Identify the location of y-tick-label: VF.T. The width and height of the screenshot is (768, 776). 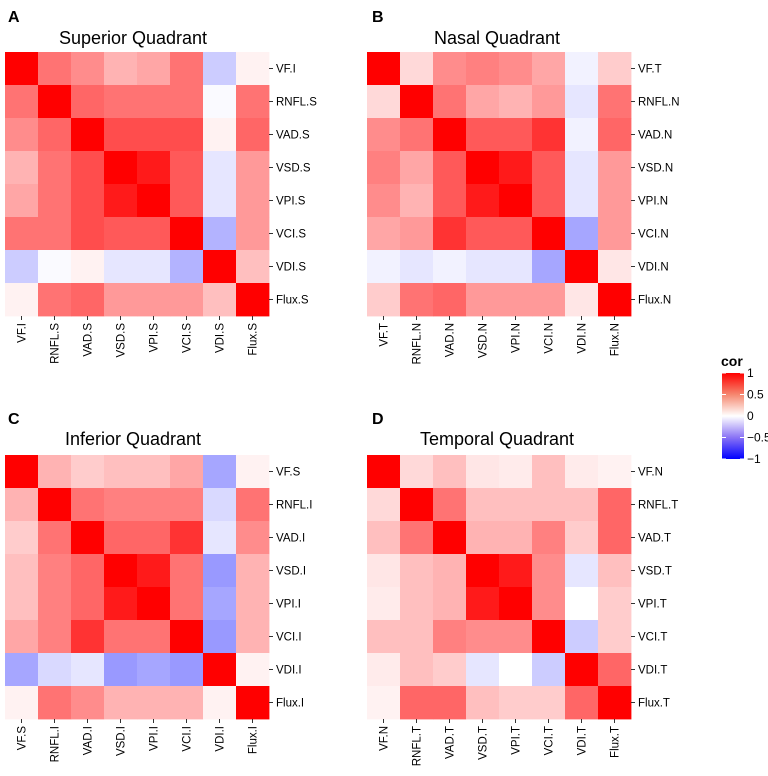
(650, 70).